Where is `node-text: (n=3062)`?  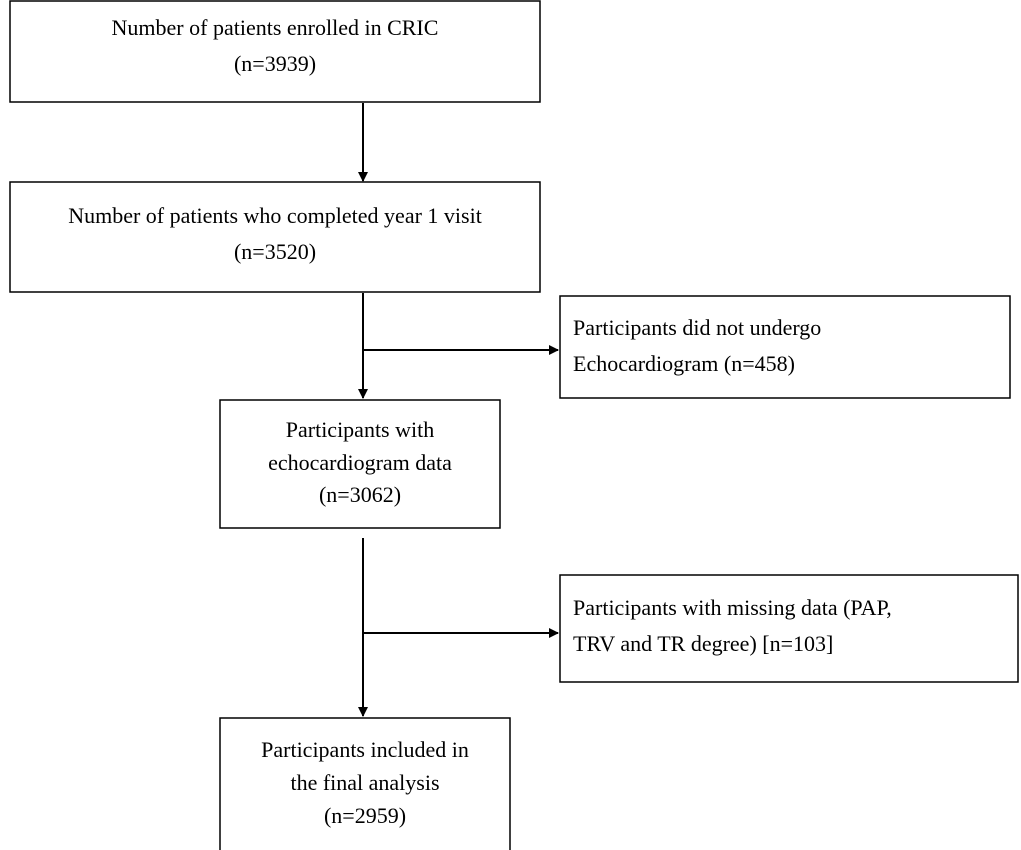 node-text: (n=3062) is located at coordinates (360, 494).